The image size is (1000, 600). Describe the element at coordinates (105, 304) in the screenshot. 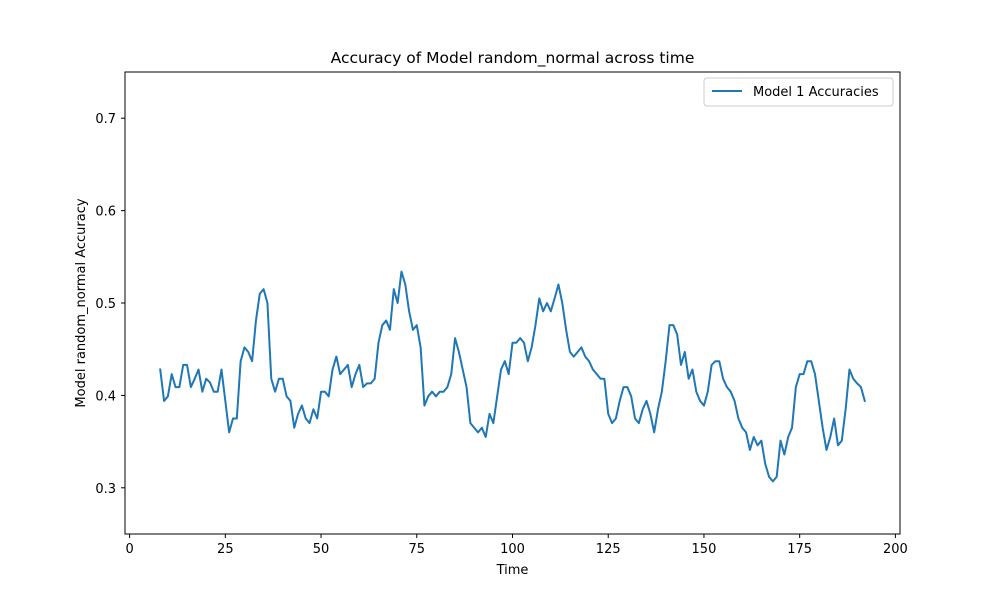

I see `y-tick-label: 0.5` at that location.